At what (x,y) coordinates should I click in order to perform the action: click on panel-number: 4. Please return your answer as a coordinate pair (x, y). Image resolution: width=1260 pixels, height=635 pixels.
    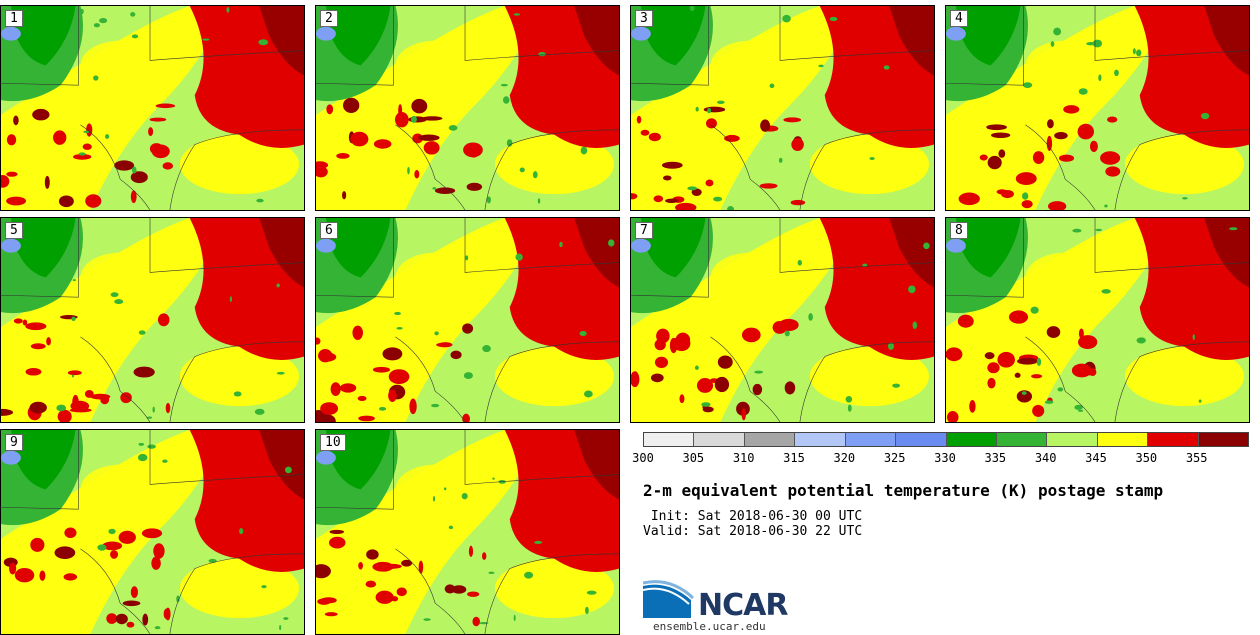
    Looking at the image, I should click on (959, 18).